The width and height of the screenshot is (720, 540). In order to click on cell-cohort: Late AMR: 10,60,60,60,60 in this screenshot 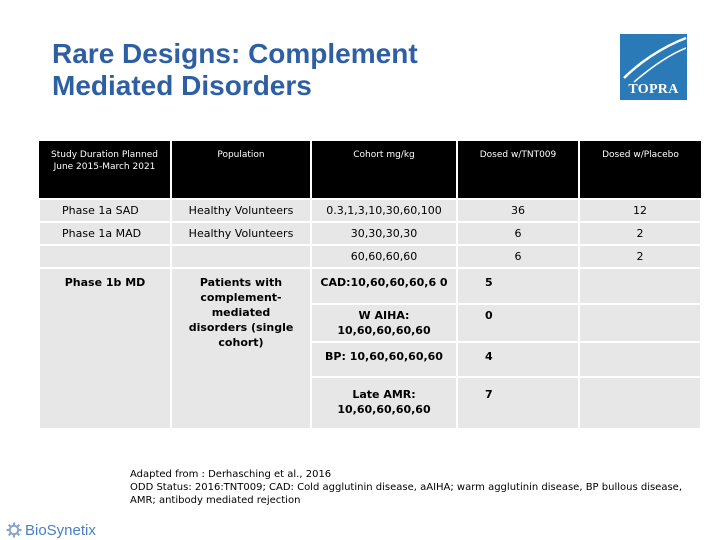, I will do `click(384, 403)`.